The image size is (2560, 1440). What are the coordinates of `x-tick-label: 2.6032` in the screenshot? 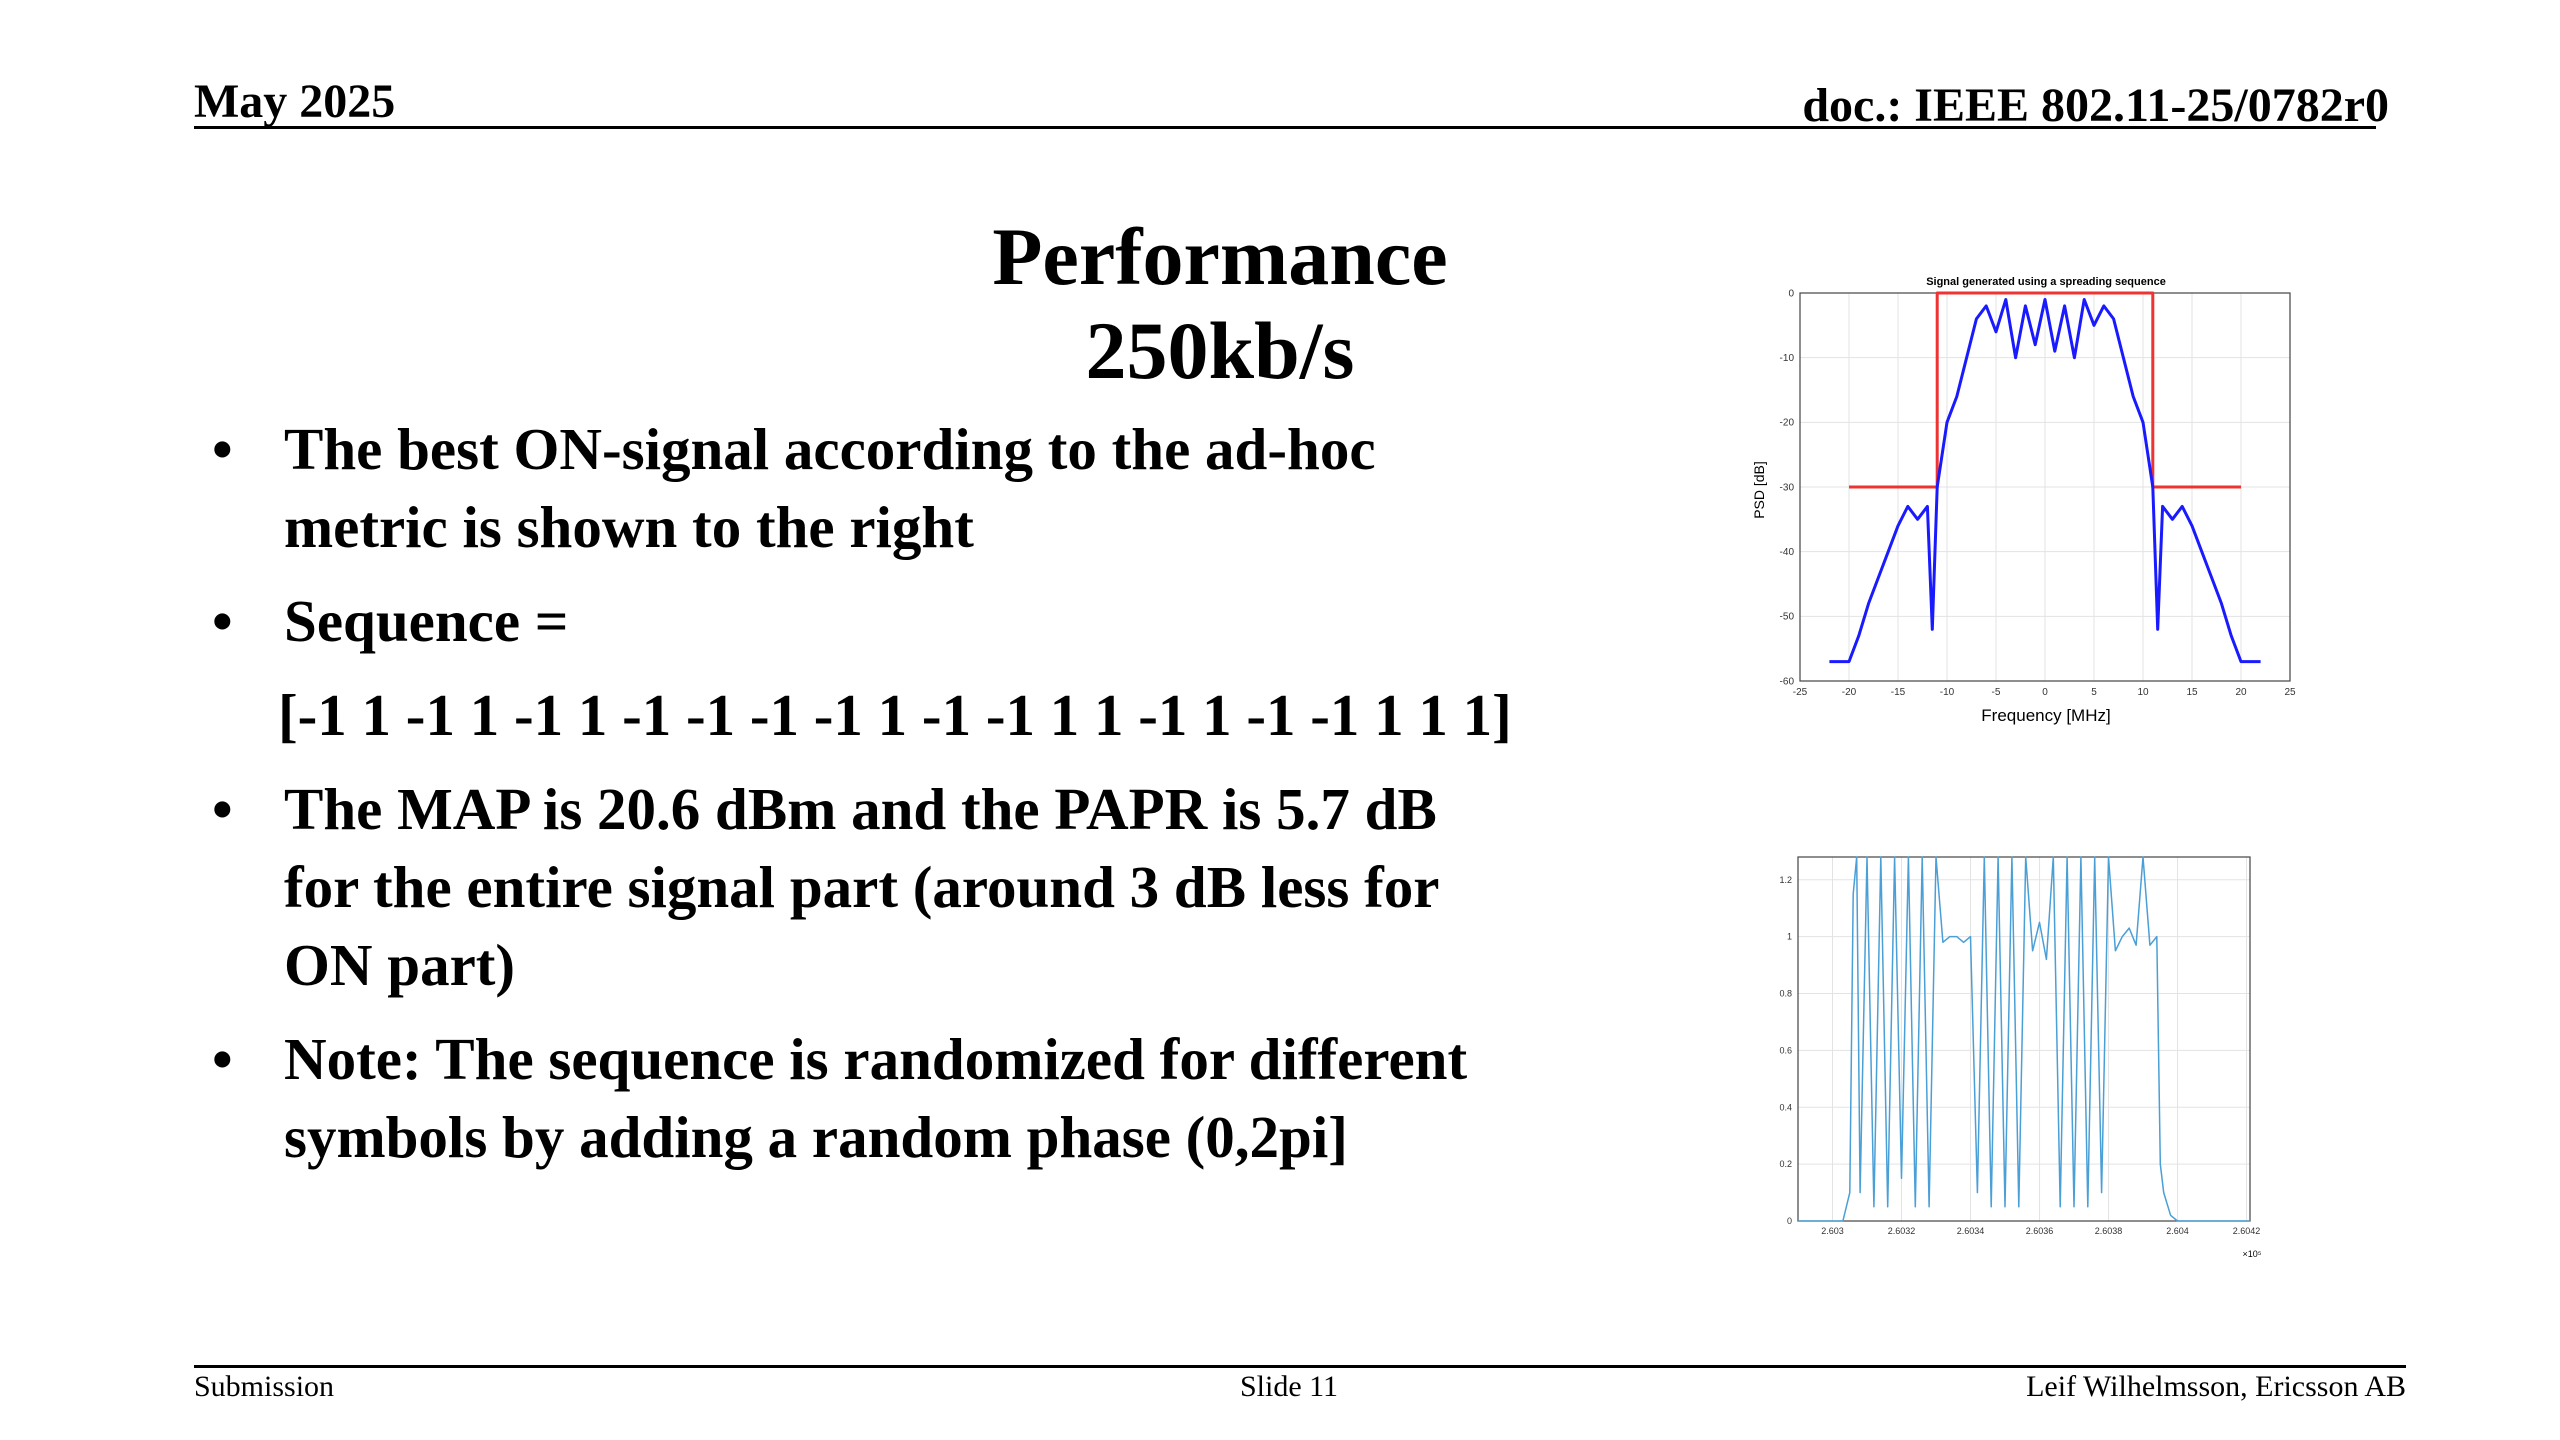 It's located at (1902, 1231).